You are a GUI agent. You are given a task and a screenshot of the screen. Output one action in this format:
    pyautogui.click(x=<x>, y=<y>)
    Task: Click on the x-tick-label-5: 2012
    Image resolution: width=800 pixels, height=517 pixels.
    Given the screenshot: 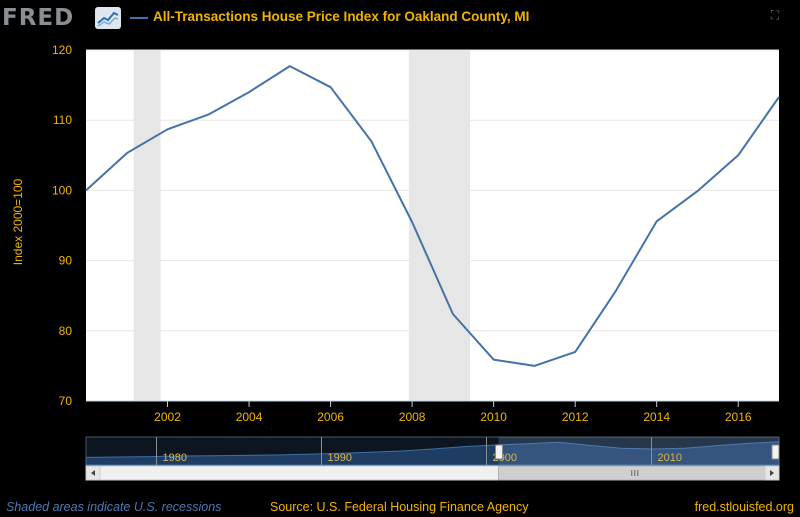 What is the action you would take?
    pyautogui.click(x=575, y=417)
    